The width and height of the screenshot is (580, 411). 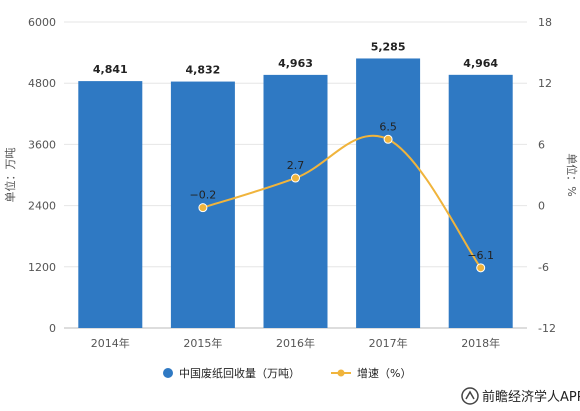 I want to click on watermark-logo-icon, so click(x=470, y=396).